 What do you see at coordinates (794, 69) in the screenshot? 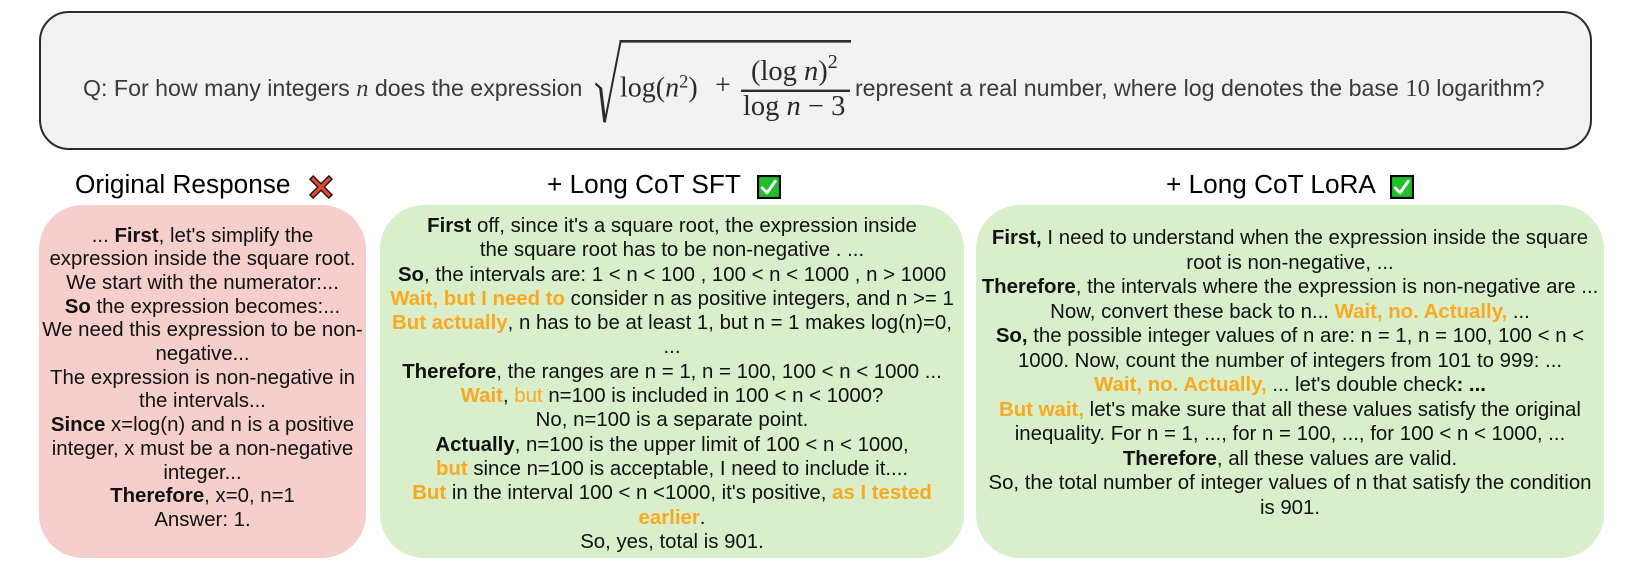
I see `svg-text: (log n)2` at bounding box center [794, 69].